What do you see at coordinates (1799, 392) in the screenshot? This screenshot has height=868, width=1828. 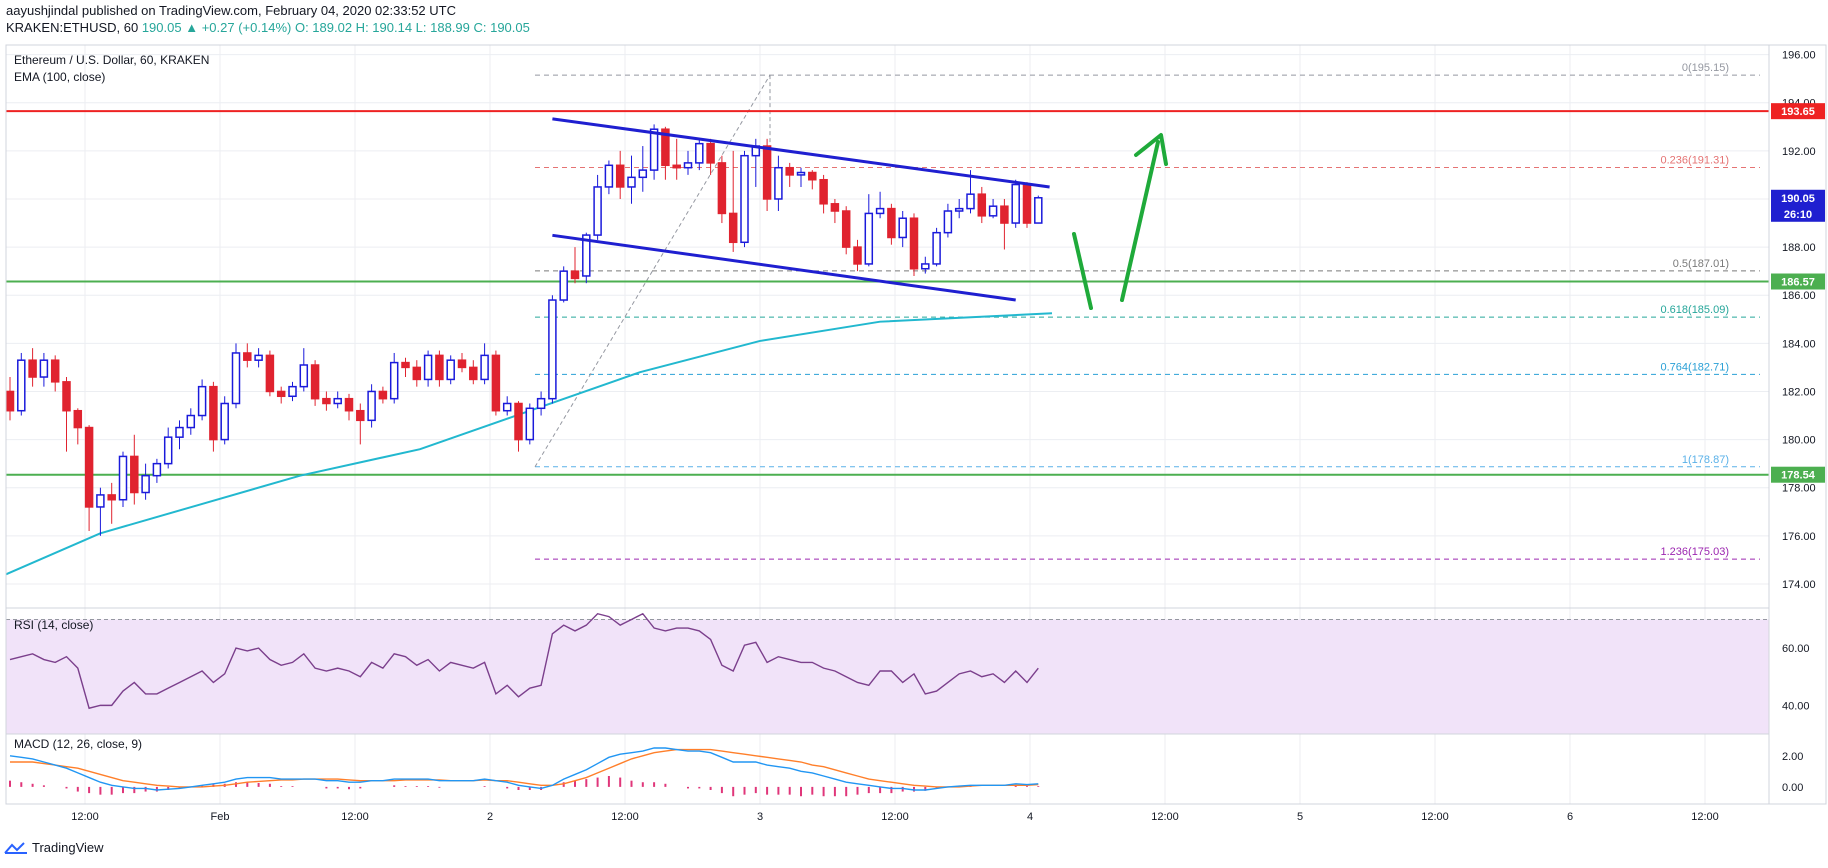 I see `price-tick-label: 182.00` at bounding box center [1799, 392].